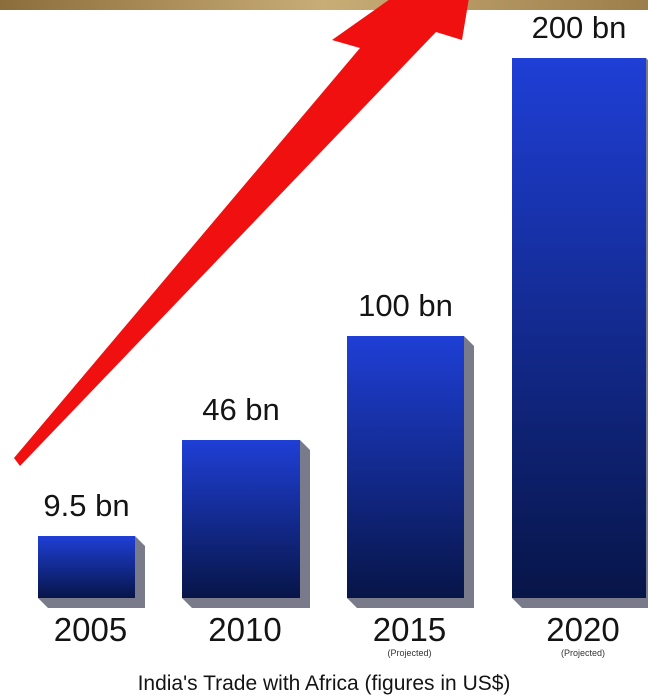  What do you see at coordinates (90, 629) in the screenshot?
I see `category-label-2005: 2005` at bounding box center [90, 629].